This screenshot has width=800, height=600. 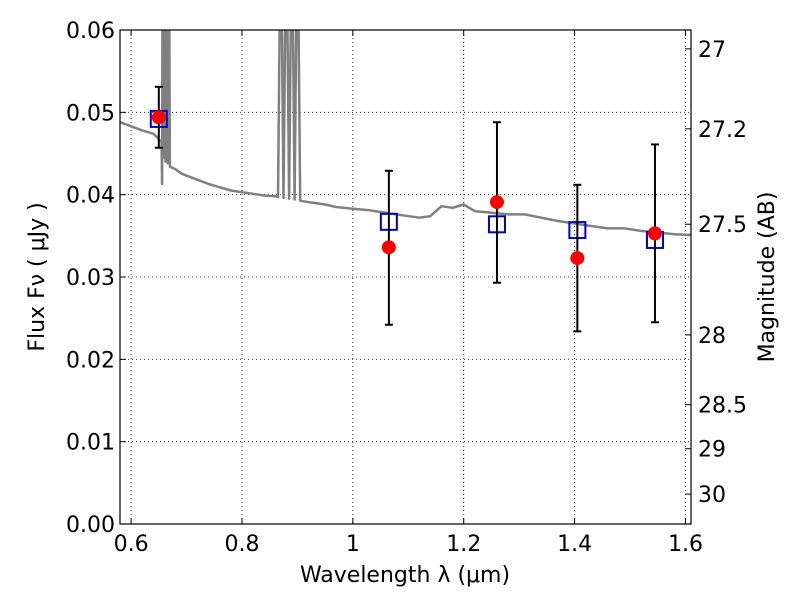 I want to click on y2-tick-label: 27, so click(x=712, y=50).